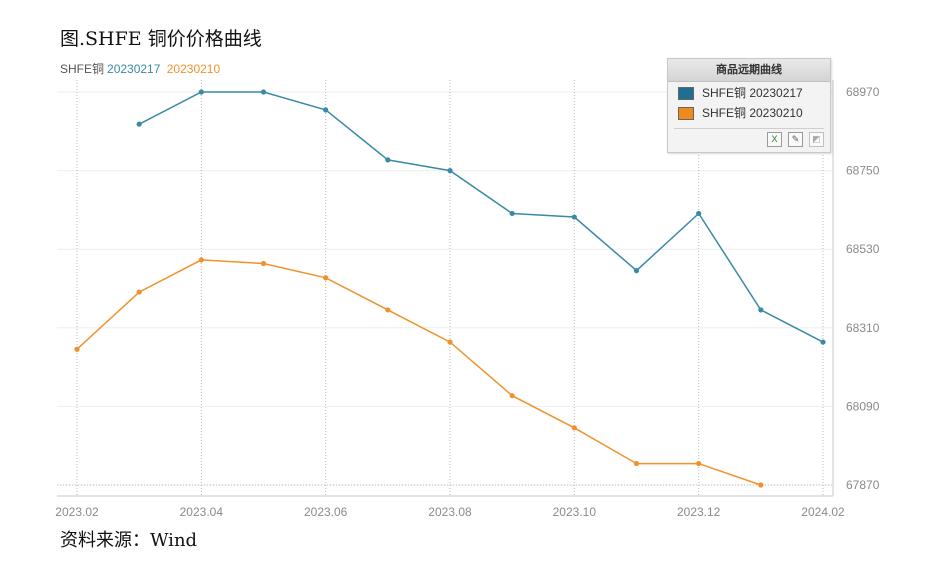  I want to click on top-legend-prefix: SHFE铜, so click(82, 69).